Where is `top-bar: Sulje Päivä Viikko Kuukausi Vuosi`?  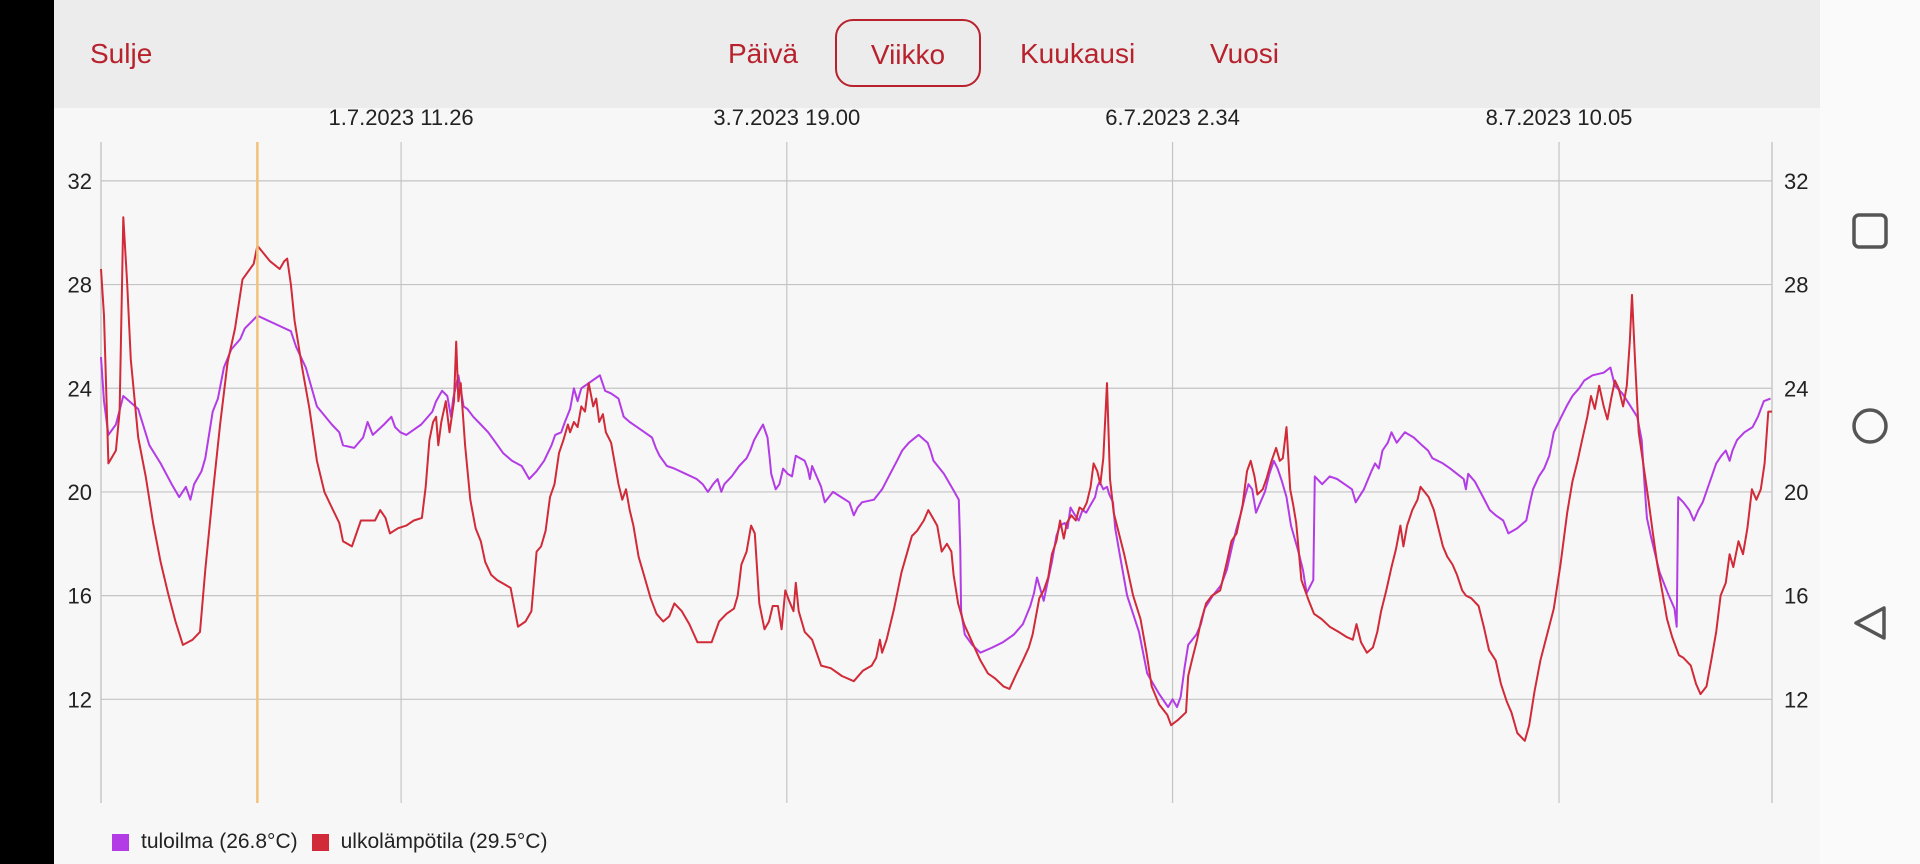 top-bar: Sulje Päivä Viikko Kuukausi Vuosi is located at coordinates (937, 54).